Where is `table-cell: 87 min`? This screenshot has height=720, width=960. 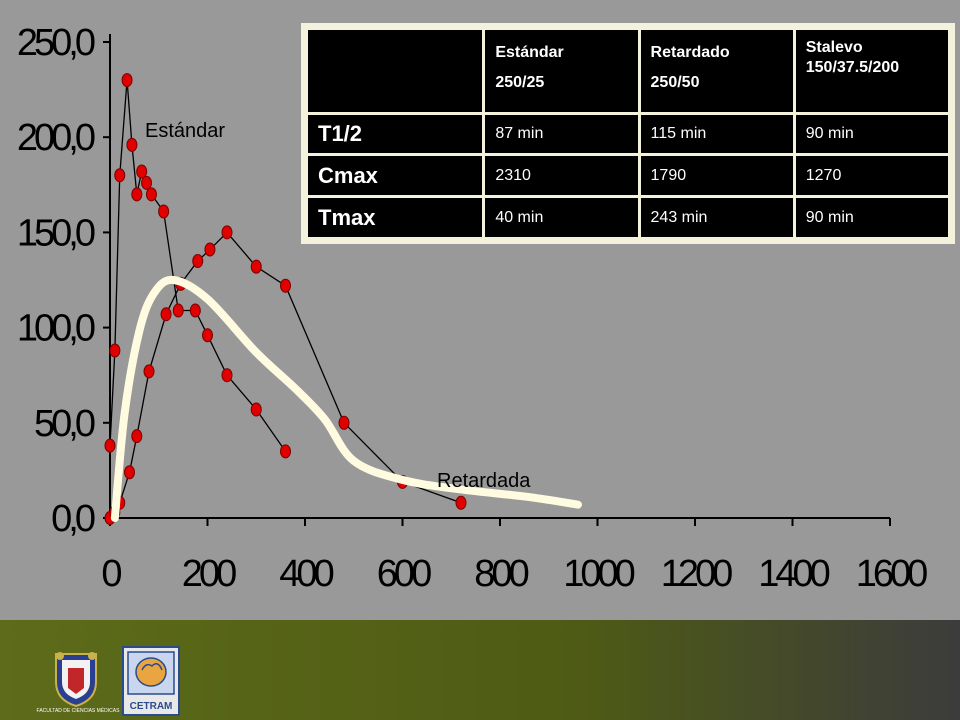 table-cell: 87 min is located at coordinates (561, 134).